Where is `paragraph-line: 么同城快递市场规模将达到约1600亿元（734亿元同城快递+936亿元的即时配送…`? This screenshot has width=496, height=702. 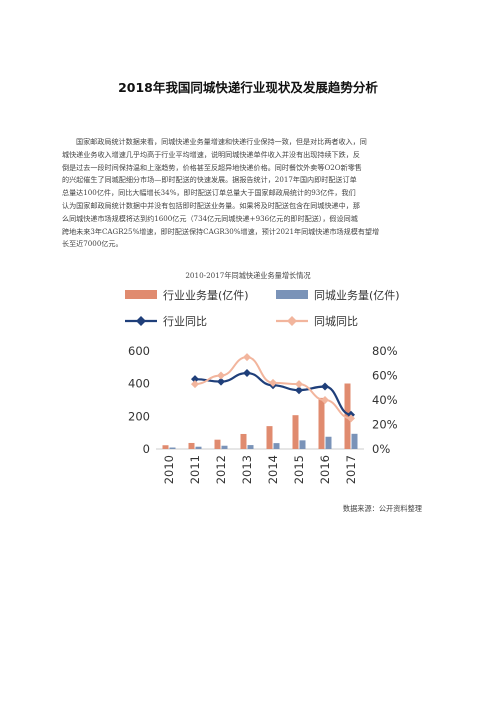
paragraph-line: 么同城快递市场规模将达到约1600亿元（734亿元同城快递+936亿元的即时配送… is located at coordinates (210, 218).